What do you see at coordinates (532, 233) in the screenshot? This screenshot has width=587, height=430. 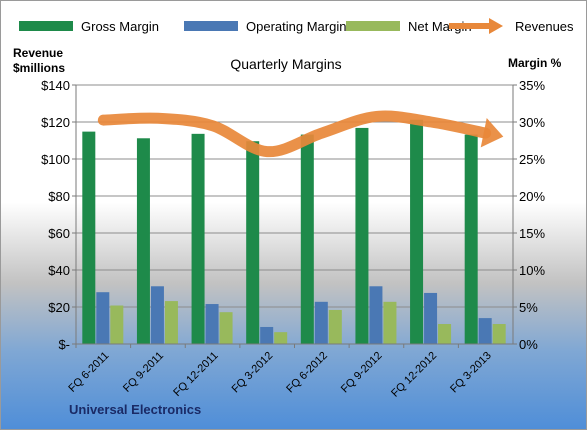 I see `right-tick-label: 15%` at bounding box center [532, 233].